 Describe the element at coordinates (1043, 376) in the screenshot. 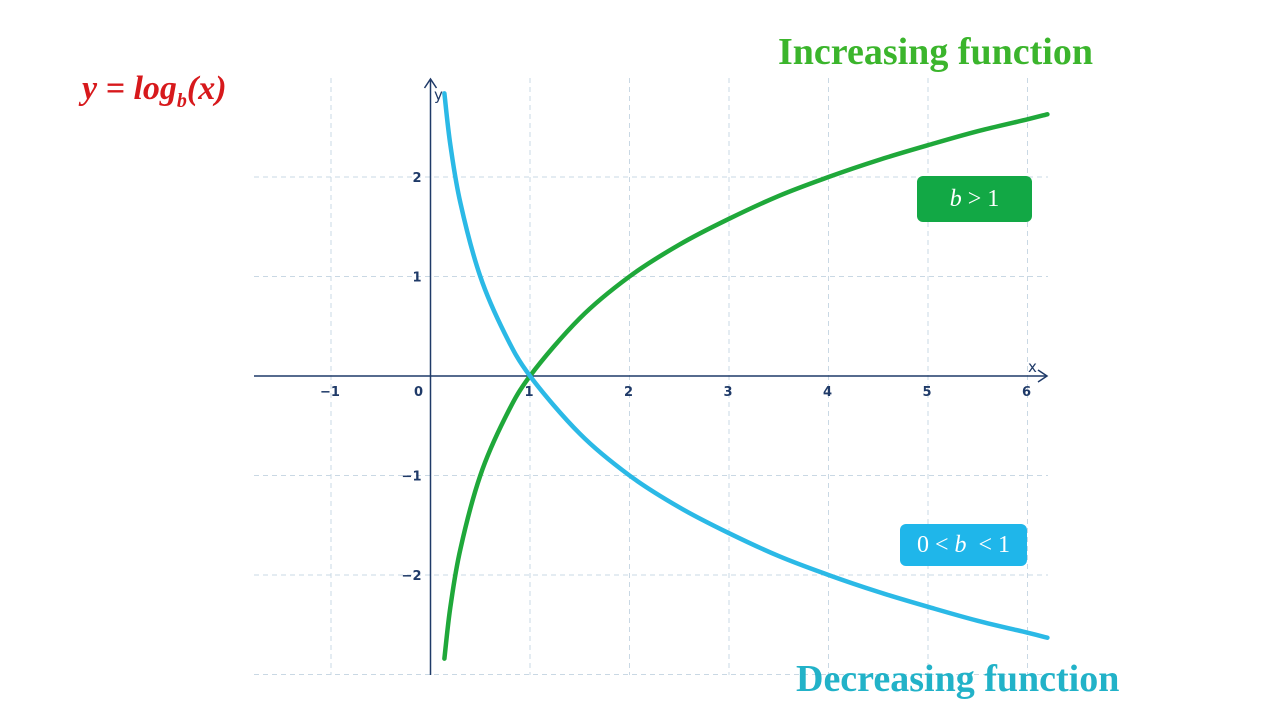

I see `x-axis-arrow-icon` at that location.